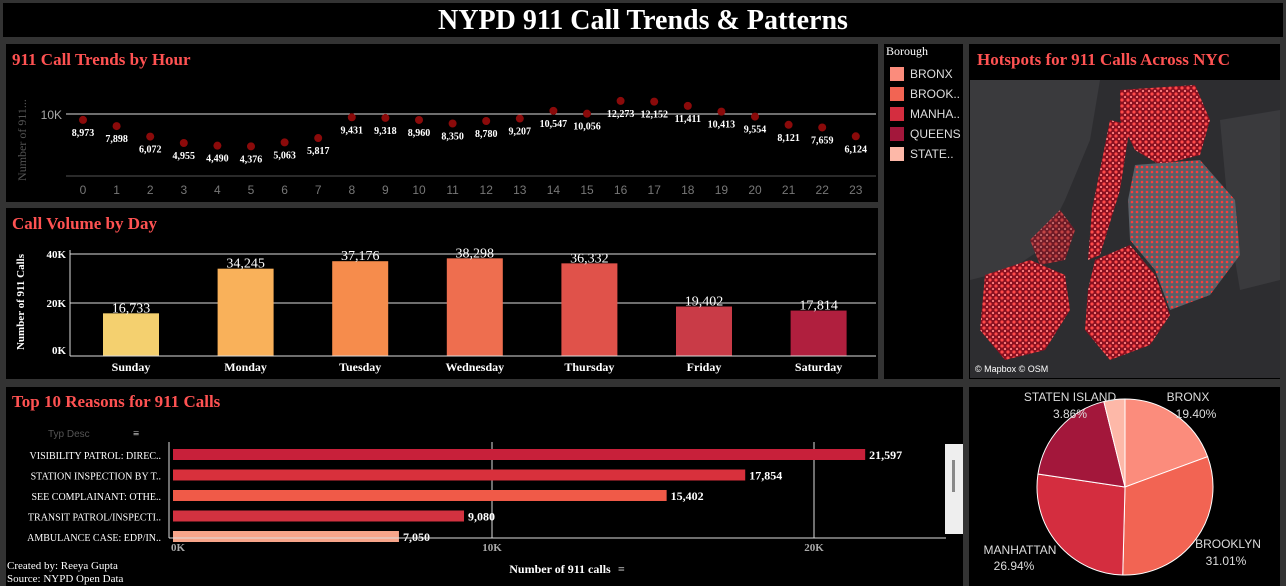 The image size is (1286, 586). Describe the element at coordinates (925, 114) in the screenshot. I see `legend-item-manhattan: MANHA..` at that location.